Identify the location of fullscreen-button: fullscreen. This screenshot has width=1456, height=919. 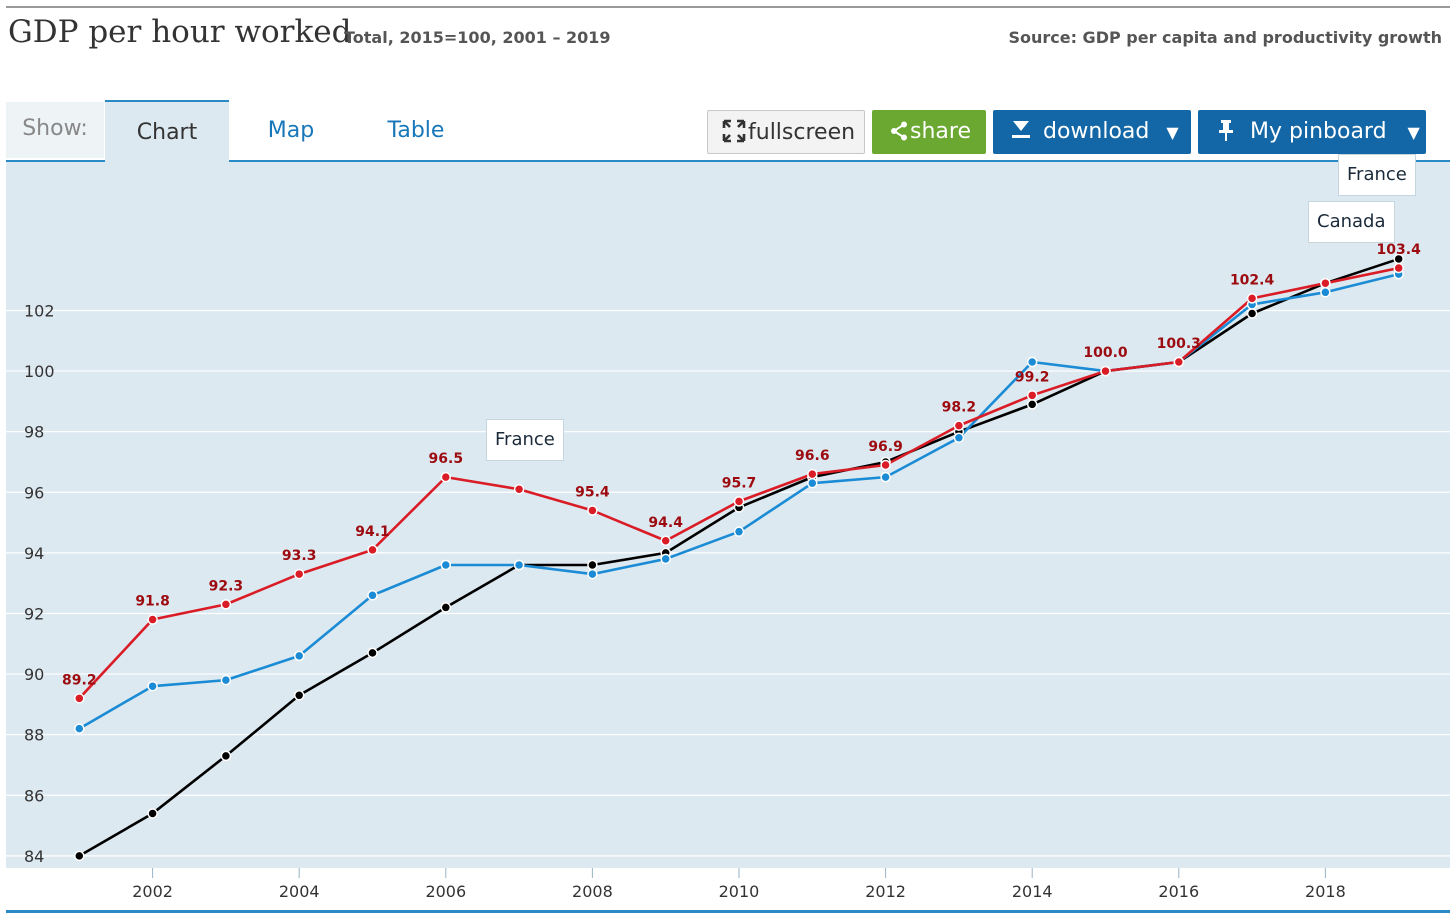
(786, 132).